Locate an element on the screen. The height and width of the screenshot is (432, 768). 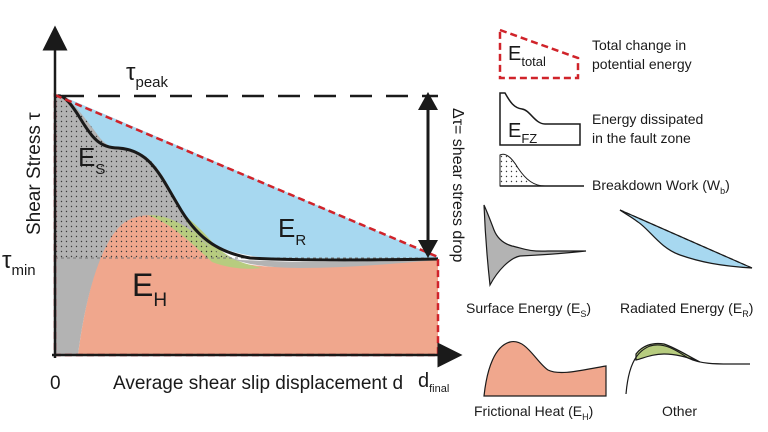
other-energy-panel-curve is located at coordinates (687, 369).